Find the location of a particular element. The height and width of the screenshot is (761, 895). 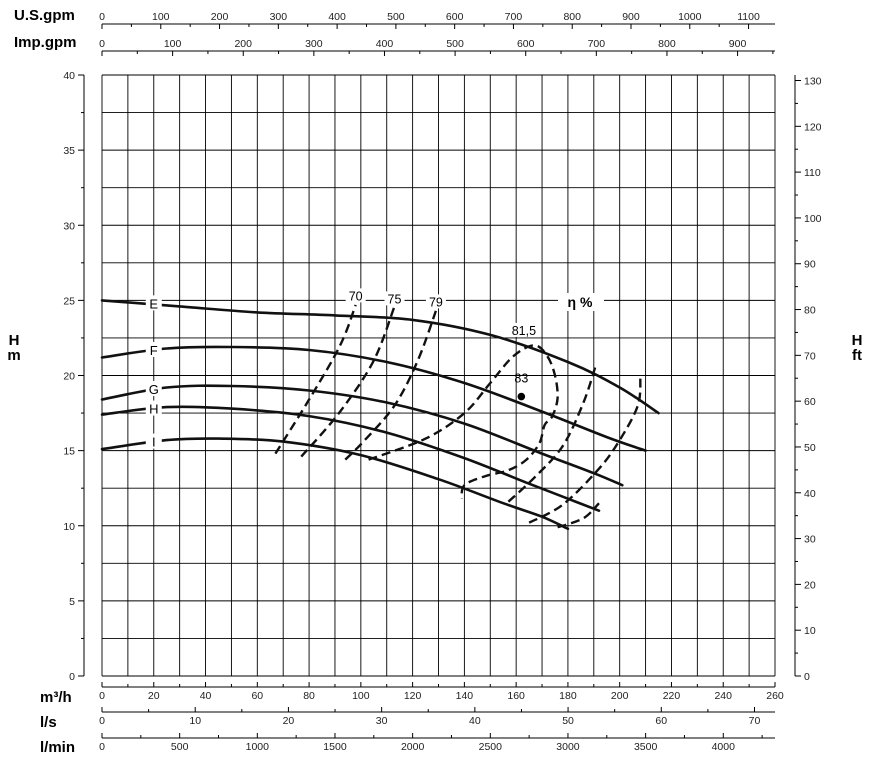

us-gpm-axis-tick-label: 800 is located at coordinates (572, 17).